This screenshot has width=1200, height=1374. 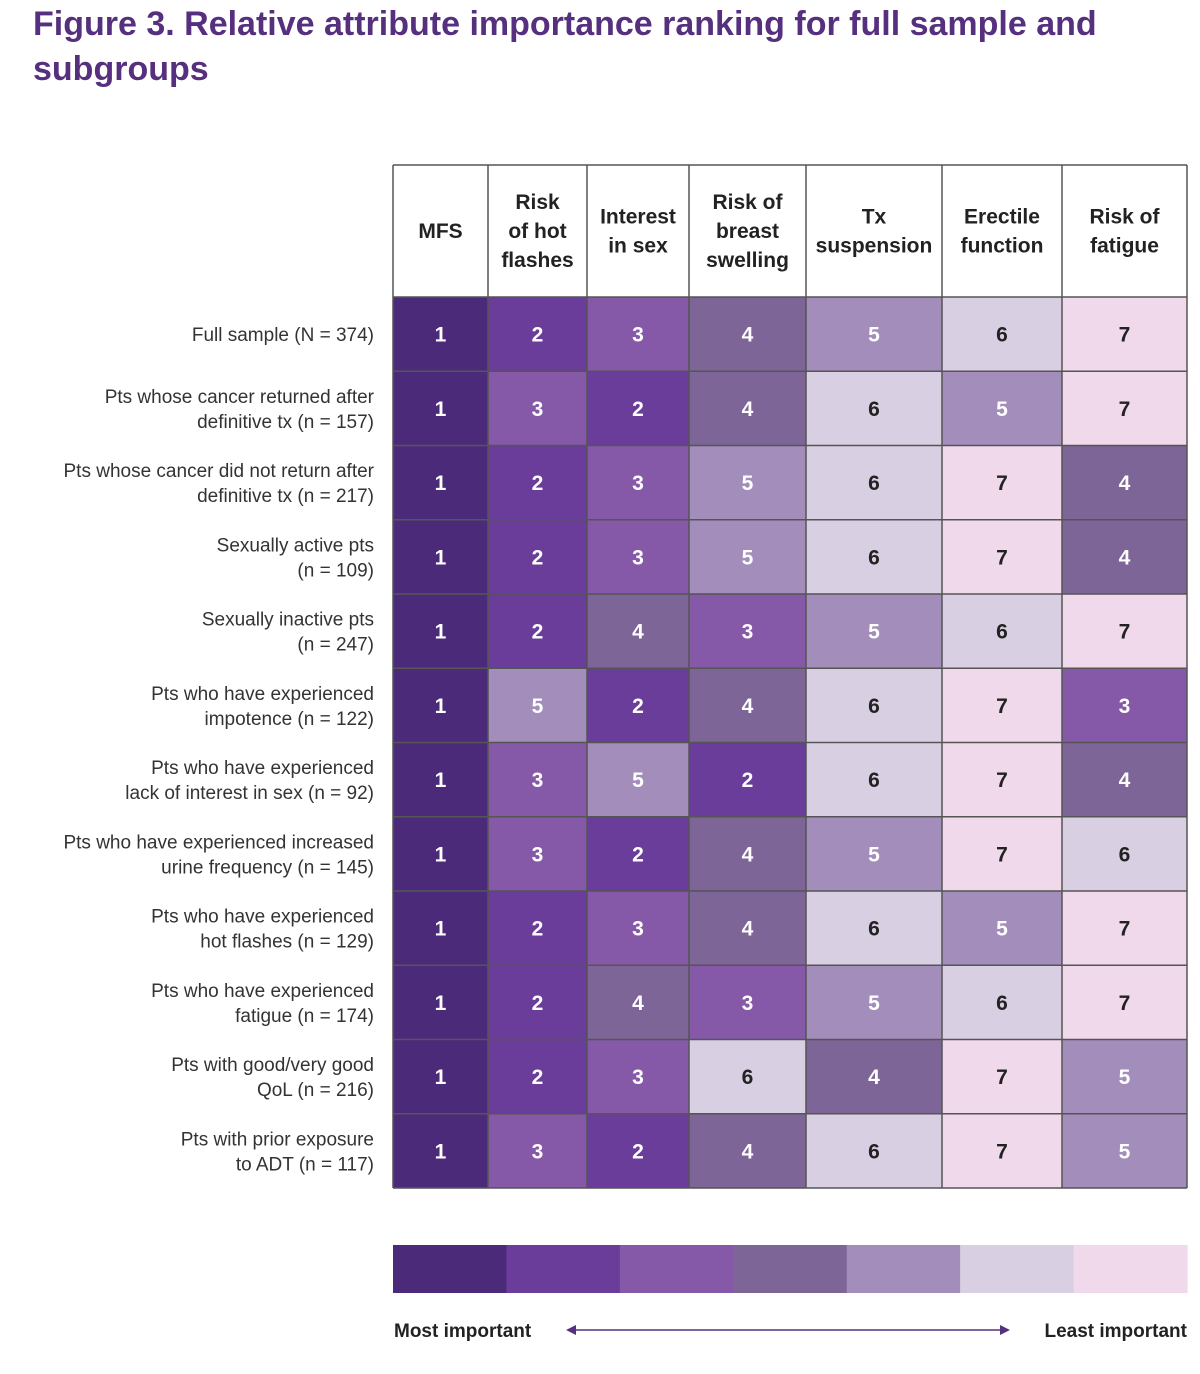 What do you see at coordinates (790, 231) in the screenshot?
I see `header-background` at bounding box center [790, 231].